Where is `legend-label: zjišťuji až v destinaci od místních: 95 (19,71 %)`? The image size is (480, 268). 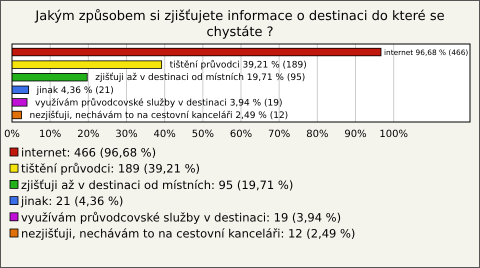
legend-label: zjišťuji až v destinaci od místních: 95 (19,71 %) is located at coordinates (157, 185).